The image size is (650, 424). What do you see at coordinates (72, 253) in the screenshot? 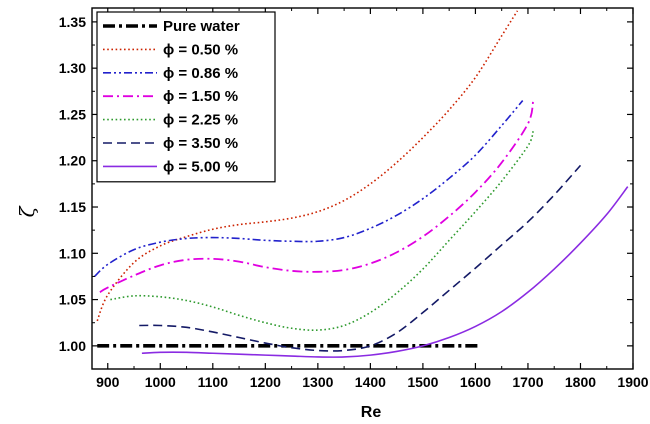
I see `y-tick-label: 1.10` at bounding box center [72, 253].